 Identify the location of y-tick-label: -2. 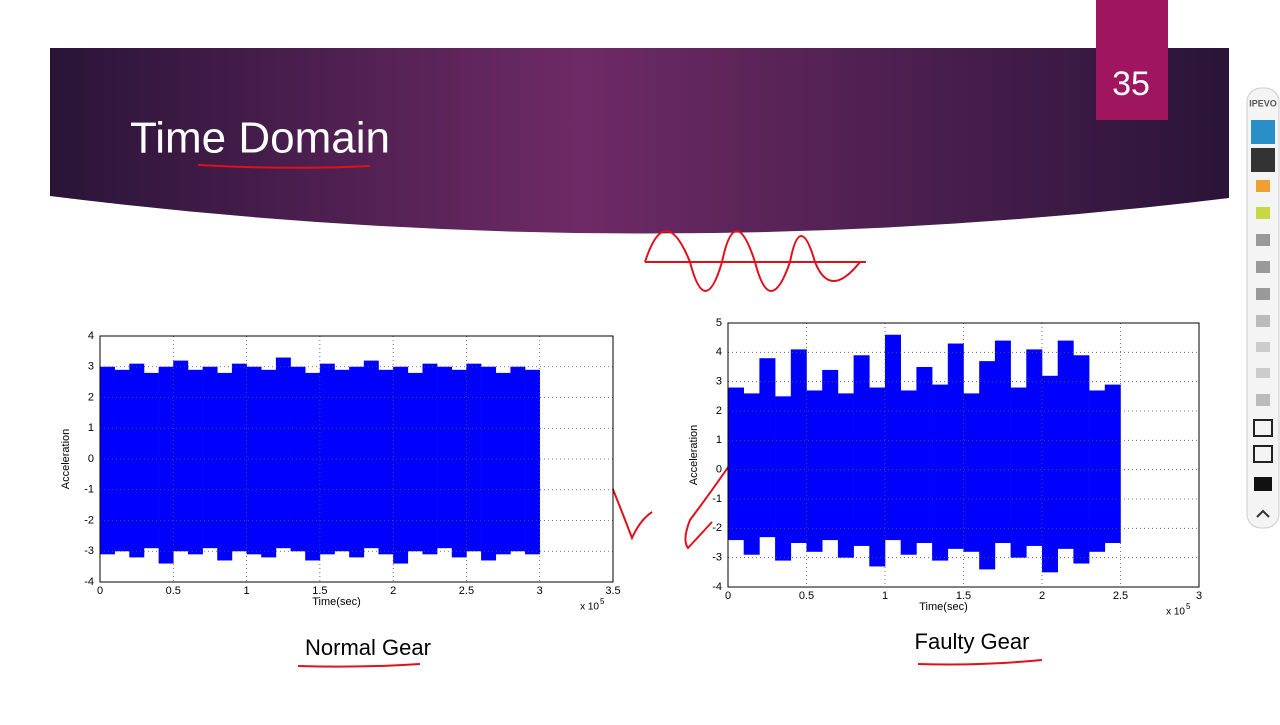
(89, 520).